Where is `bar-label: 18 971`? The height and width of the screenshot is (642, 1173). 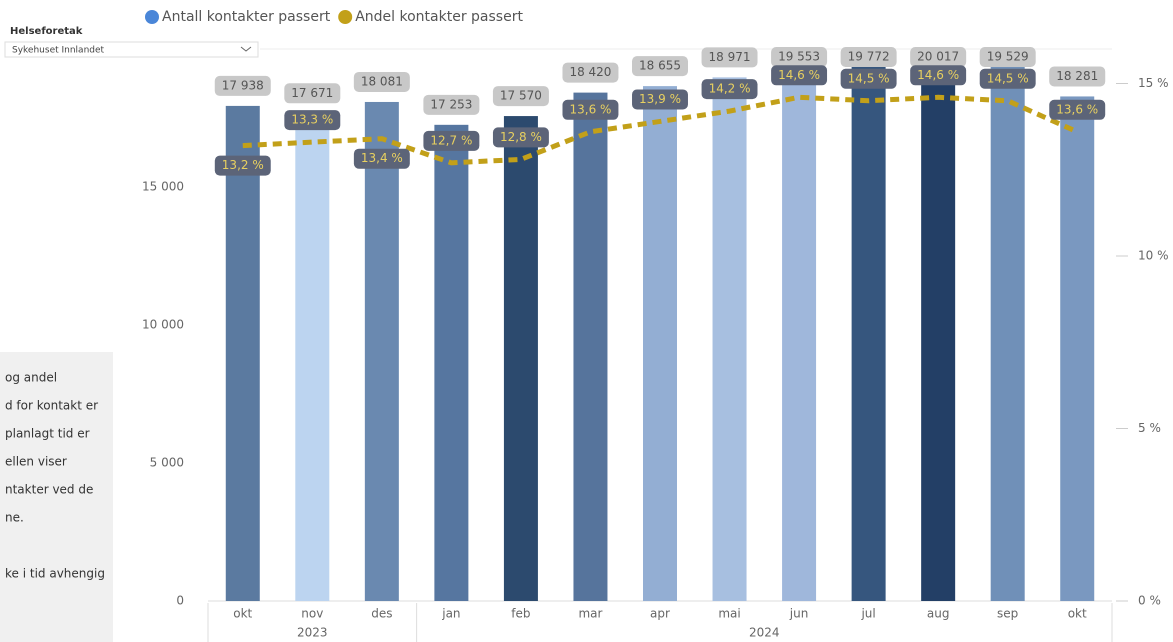
bar-label: 18 971 is located at coordinates (729, 57).